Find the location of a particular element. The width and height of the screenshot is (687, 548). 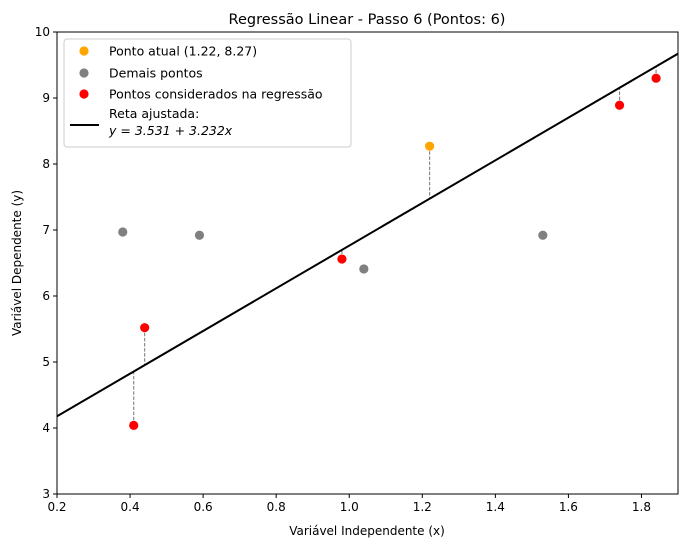

y-tick-label: 9 is located at coordinates (46, 98).